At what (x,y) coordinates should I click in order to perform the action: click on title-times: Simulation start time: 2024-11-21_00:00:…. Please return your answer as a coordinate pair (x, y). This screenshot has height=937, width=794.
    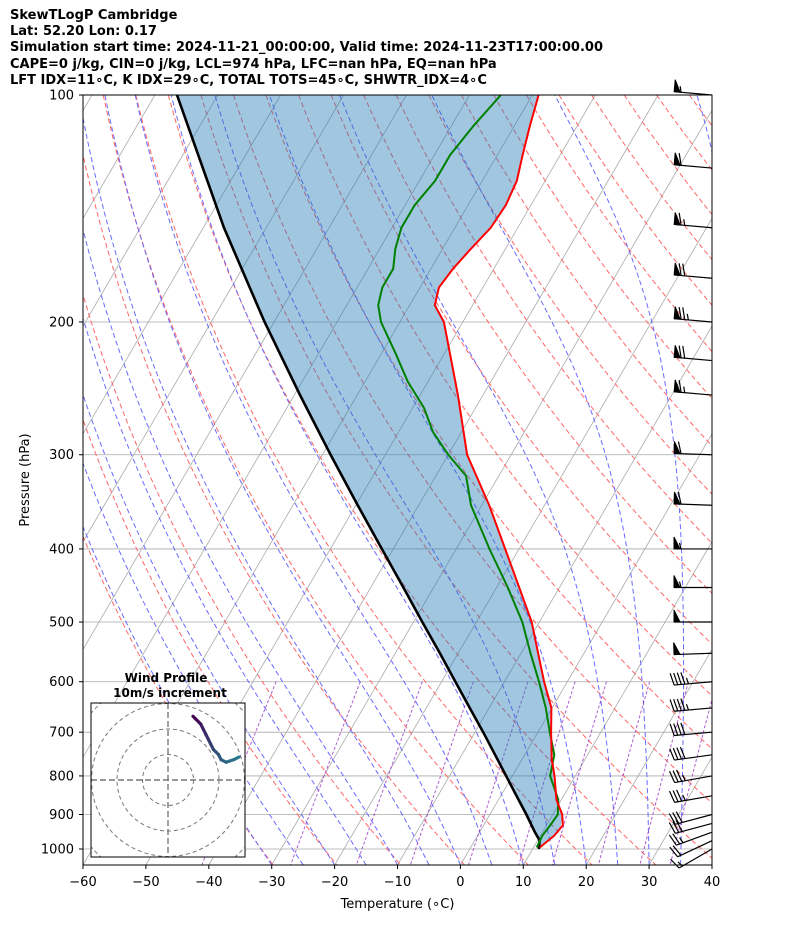
    Looking at the image, I should click on (306, 48).